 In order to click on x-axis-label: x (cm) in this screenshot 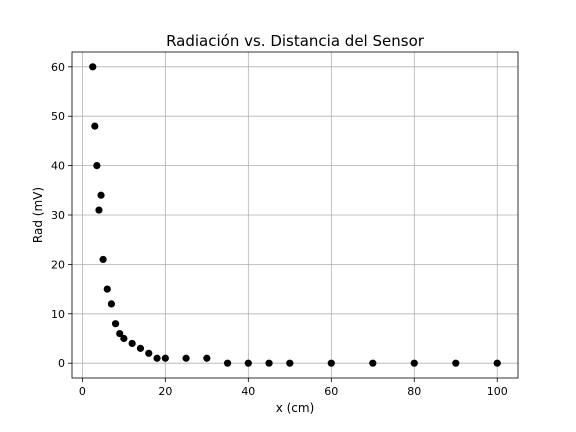, I will do `click(295, 408)`.